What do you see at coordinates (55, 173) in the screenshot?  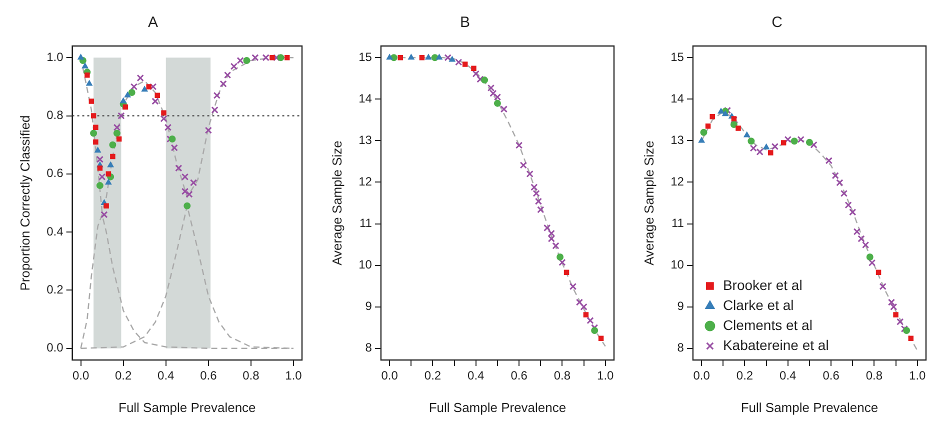 I see `y-tick-label: 0.6` at bounding box center [55, 173].